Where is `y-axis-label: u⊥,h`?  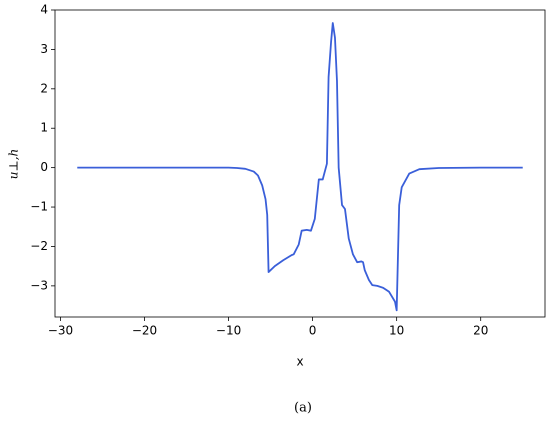
y-axis-label: u⊥,h is located at coordinates (14, 164).